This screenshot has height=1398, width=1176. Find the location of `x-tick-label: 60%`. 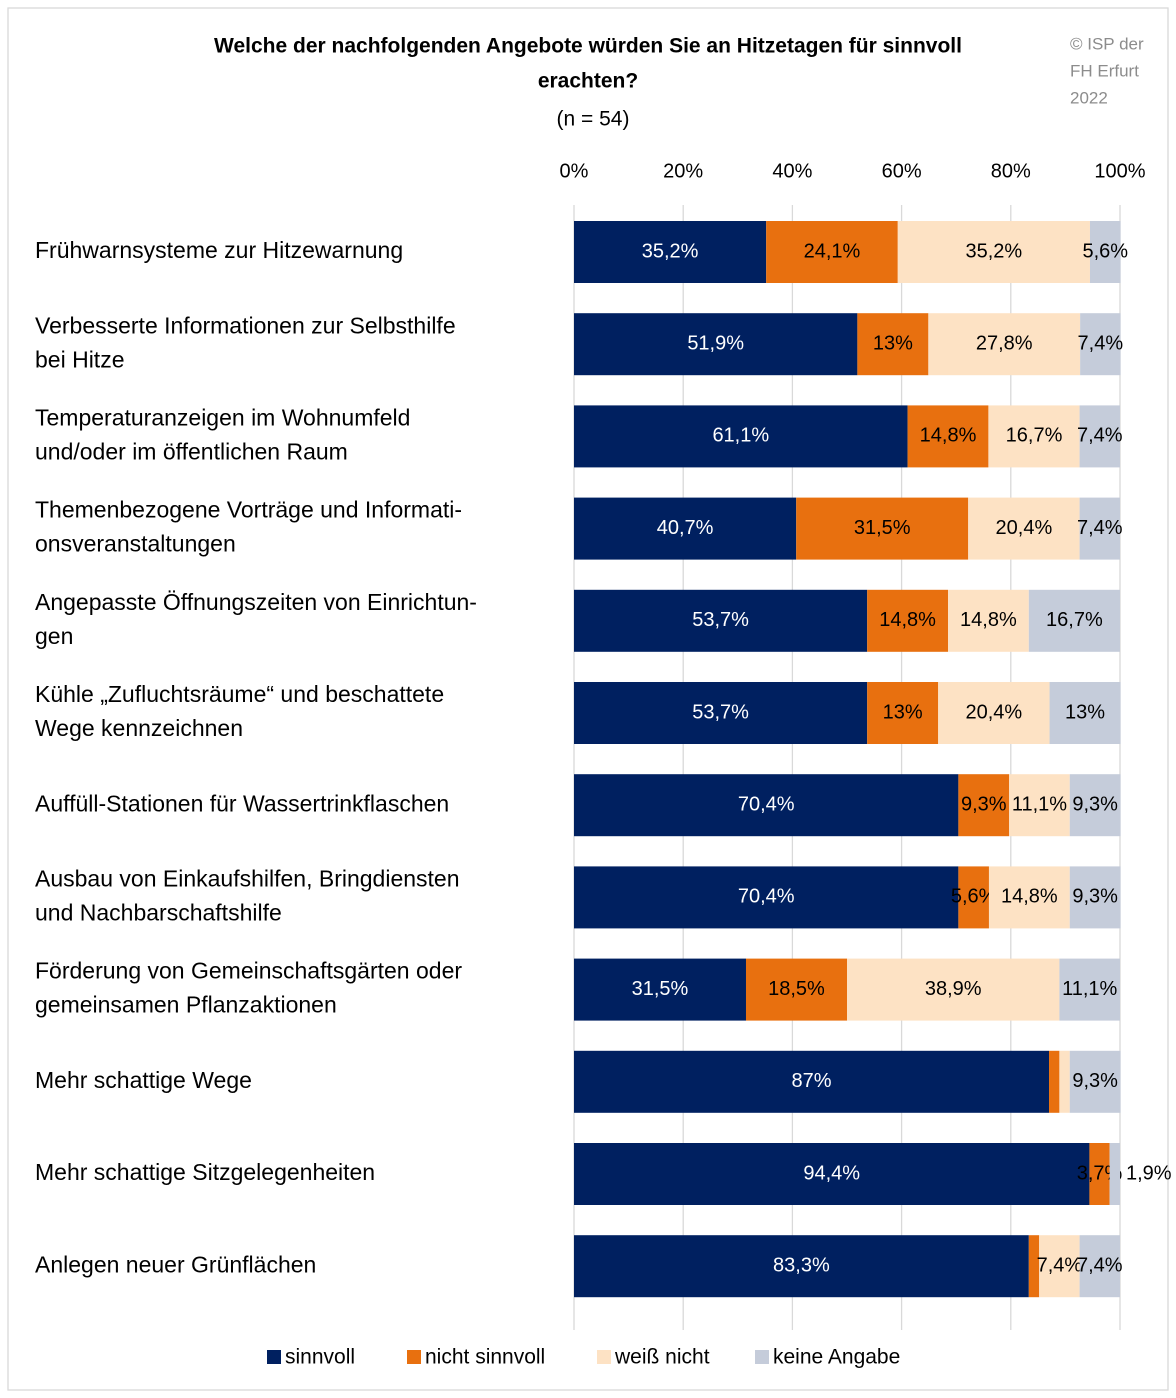

x-tick-label: 60% is located at coordinates (902, 171).